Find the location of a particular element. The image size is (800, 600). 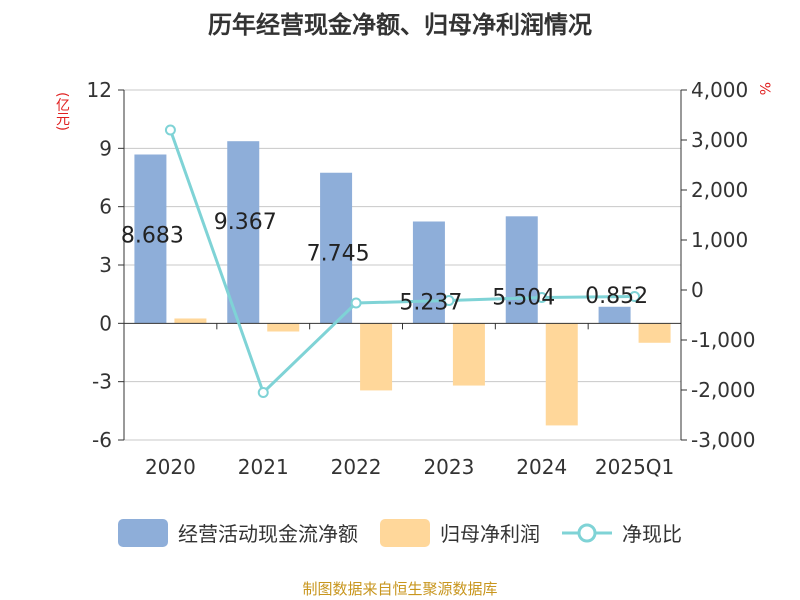

legend-swatch-ratio is located at coordinates (587, 532).